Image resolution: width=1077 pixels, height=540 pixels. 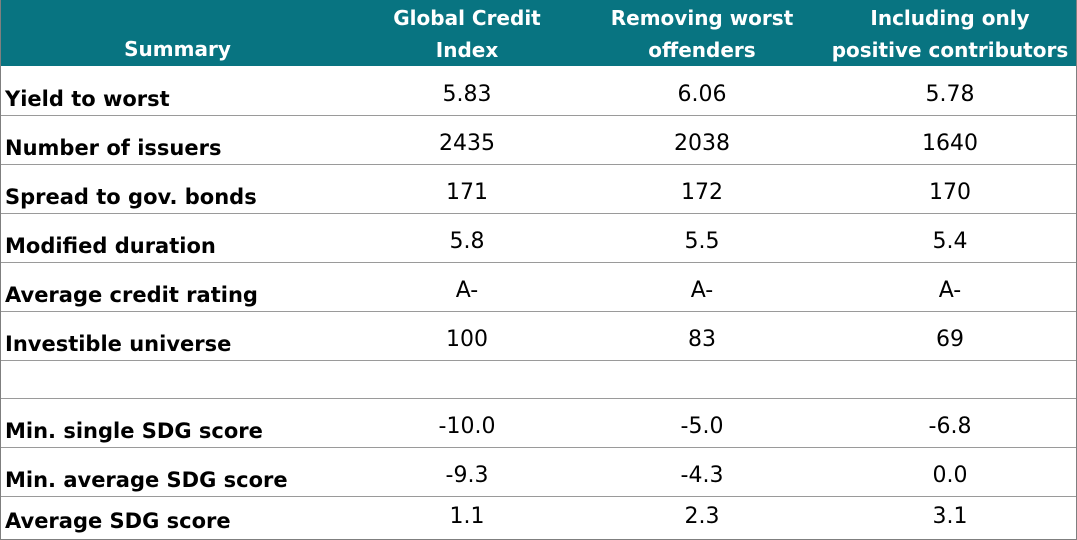 I want to click on cell-global-credit-index: 5.83, so click(x=467, y=91).